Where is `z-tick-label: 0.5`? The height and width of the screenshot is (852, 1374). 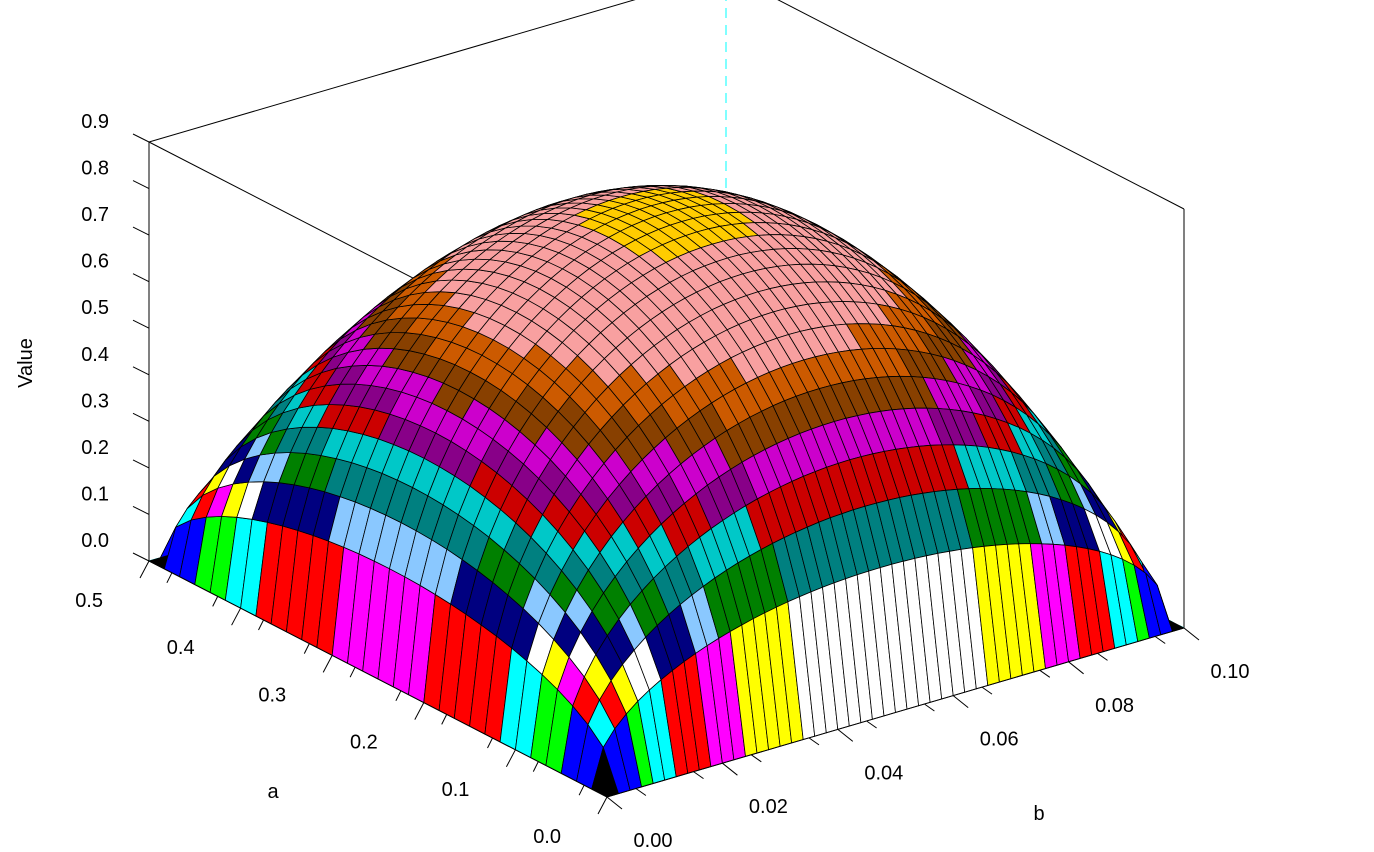 z-tick-label: 0.5 is located at coordinates (95, 308).